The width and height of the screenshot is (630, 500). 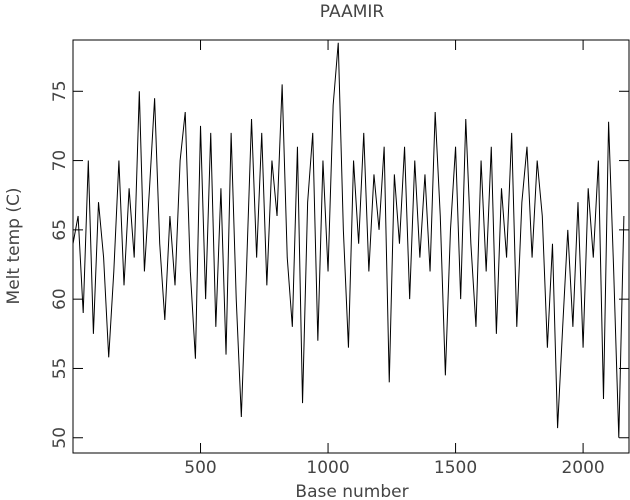 What do you see at coordinates (60, 91) in the screenshot?
I see `y-tick-label: 75` at bounding box center [60, 91].